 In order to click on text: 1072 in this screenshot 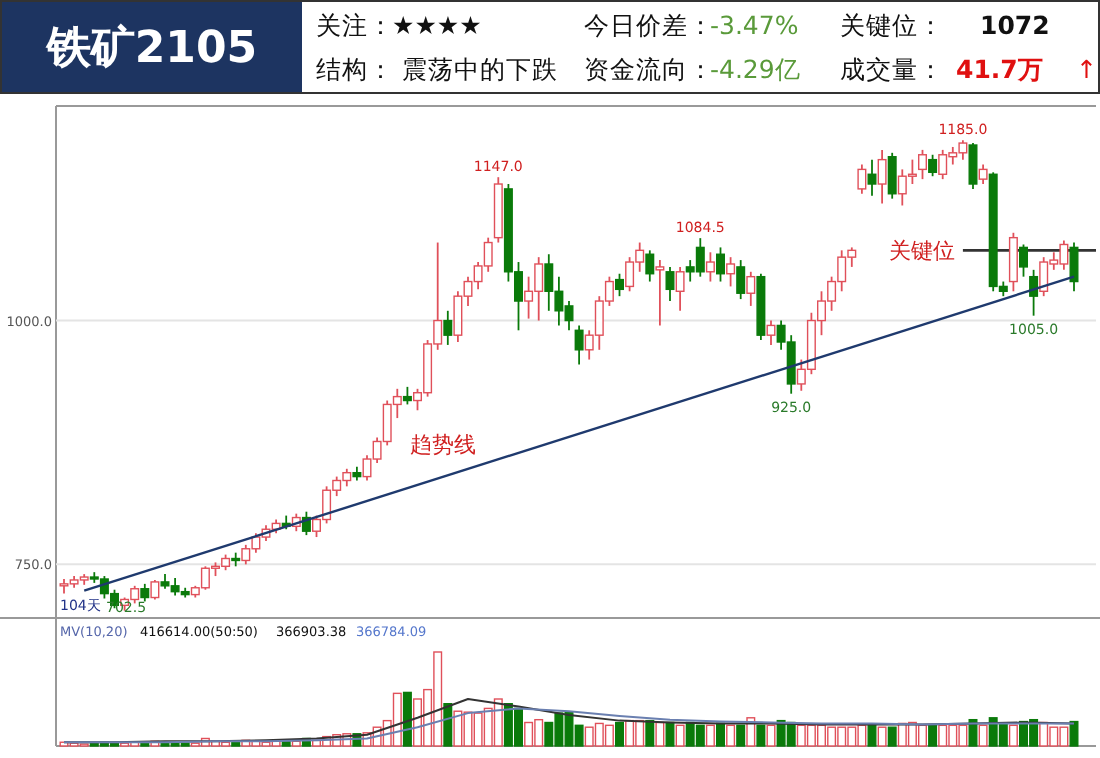, I will do `click(1015, 25)`.